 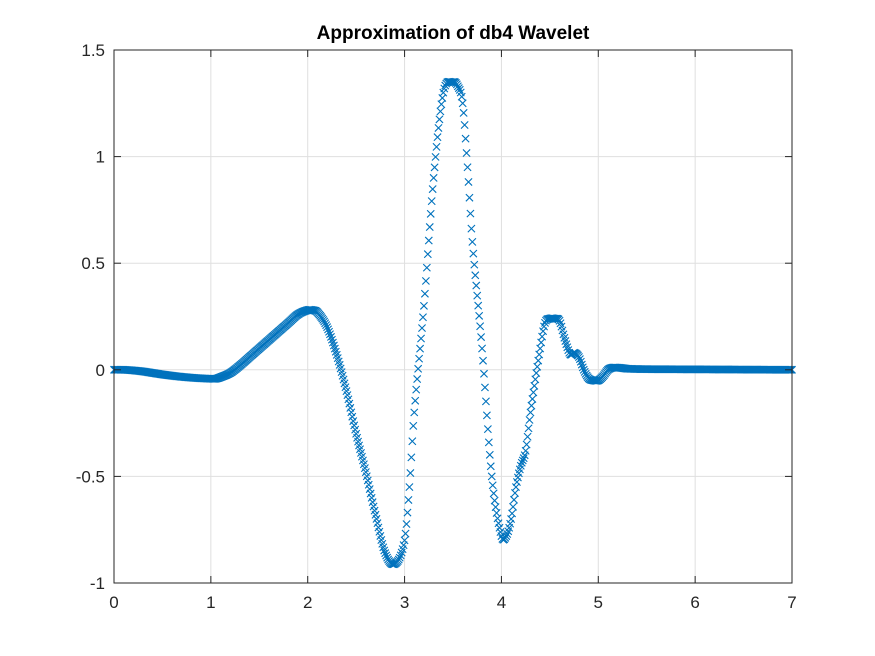 What do you see at coordinates (93, 50) in the screenshot?
I see `y-tick-label: 1.5` at bounding box center [93, 50].